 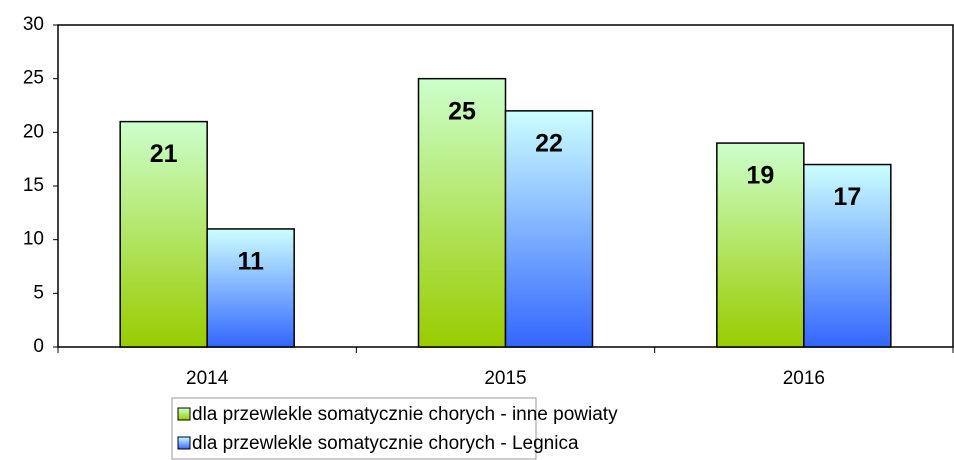 I want to click on x-tick-label: 2016, so click(x=804, y=378).